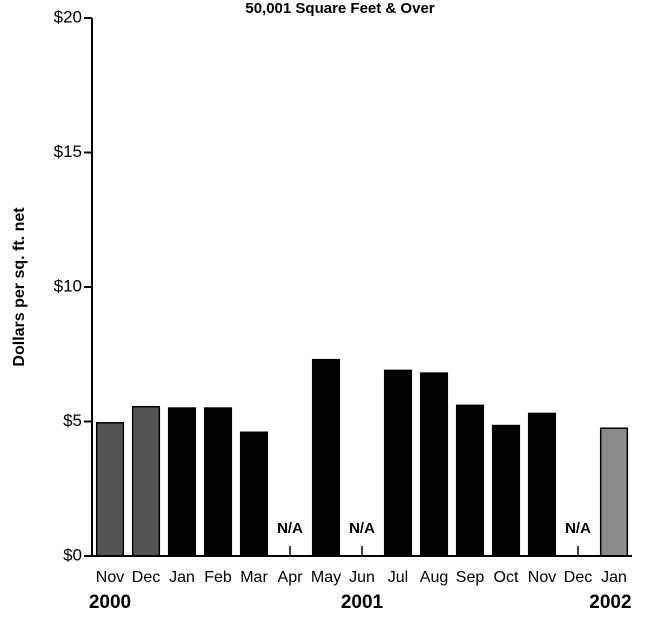 This screenshot has height=621, width=654. What do you see at coordinates (398, 577) in the screenshot?
I see `x-tick-label: Jul` at bounding box center [398, 577].